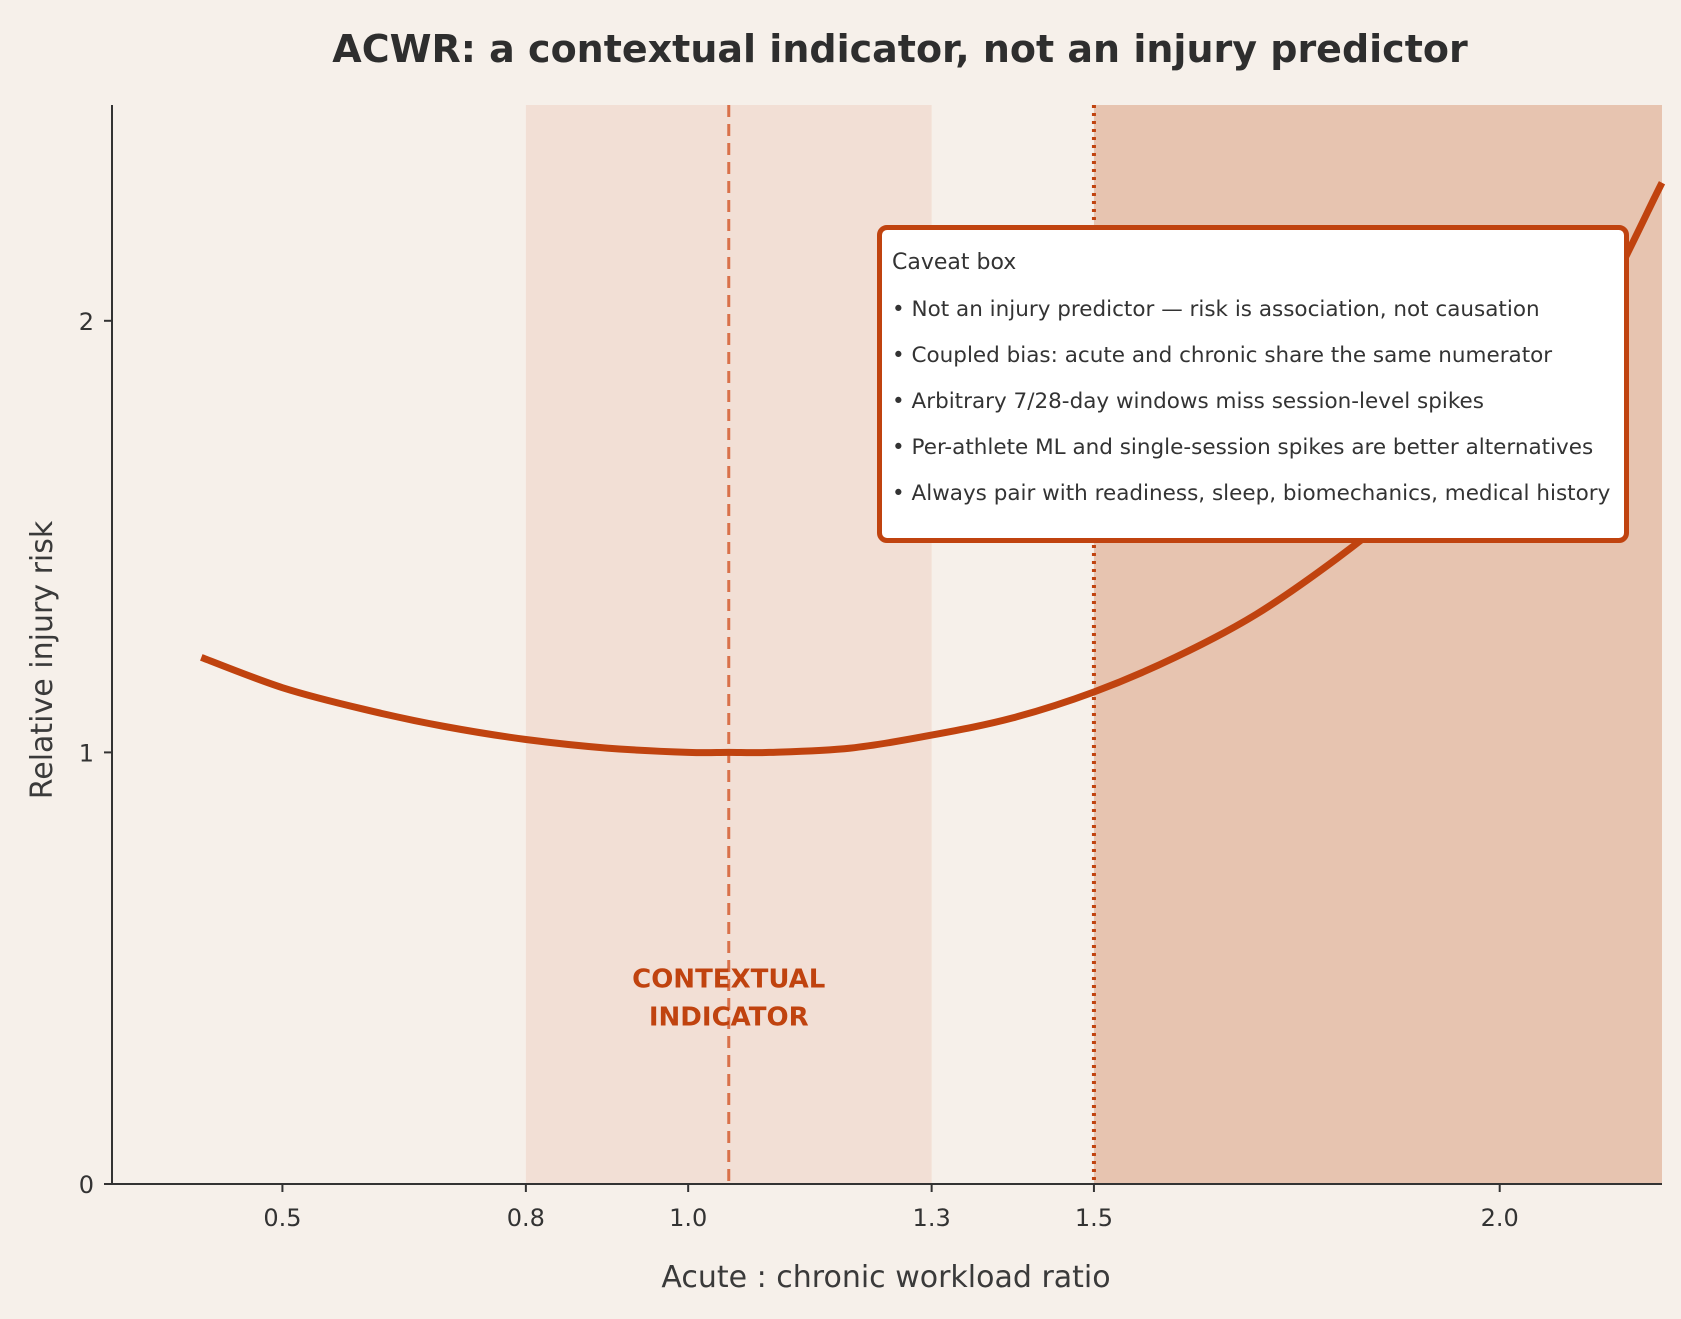 The width and height of the screenshot is (1681, 1319). What do you see at coordinates (885, 1277) in the screenshot?
I see `x-axis-label: Acute : chronic workload ratio` at bounding box center [885, 1277].